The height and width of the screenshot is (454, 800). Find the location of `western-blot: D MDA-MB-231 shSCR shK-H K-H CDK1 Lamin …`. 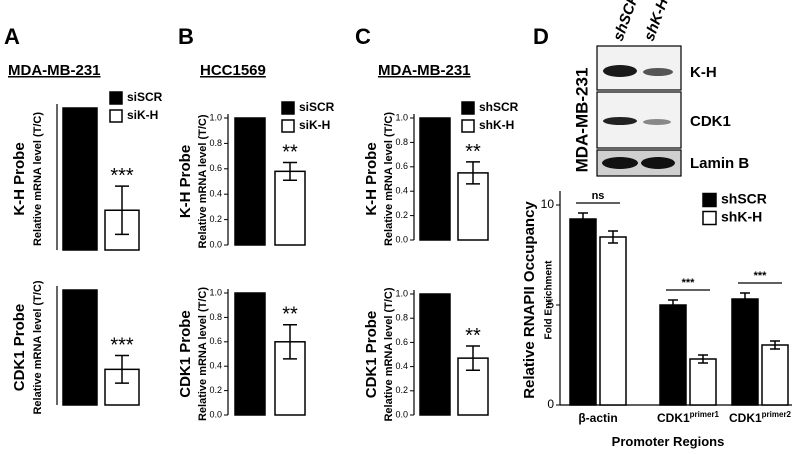

western-blot: D MDA-MB-231 shSCR shK-H K-H CDK1 Lamin … is located at coordinates (641, 88).